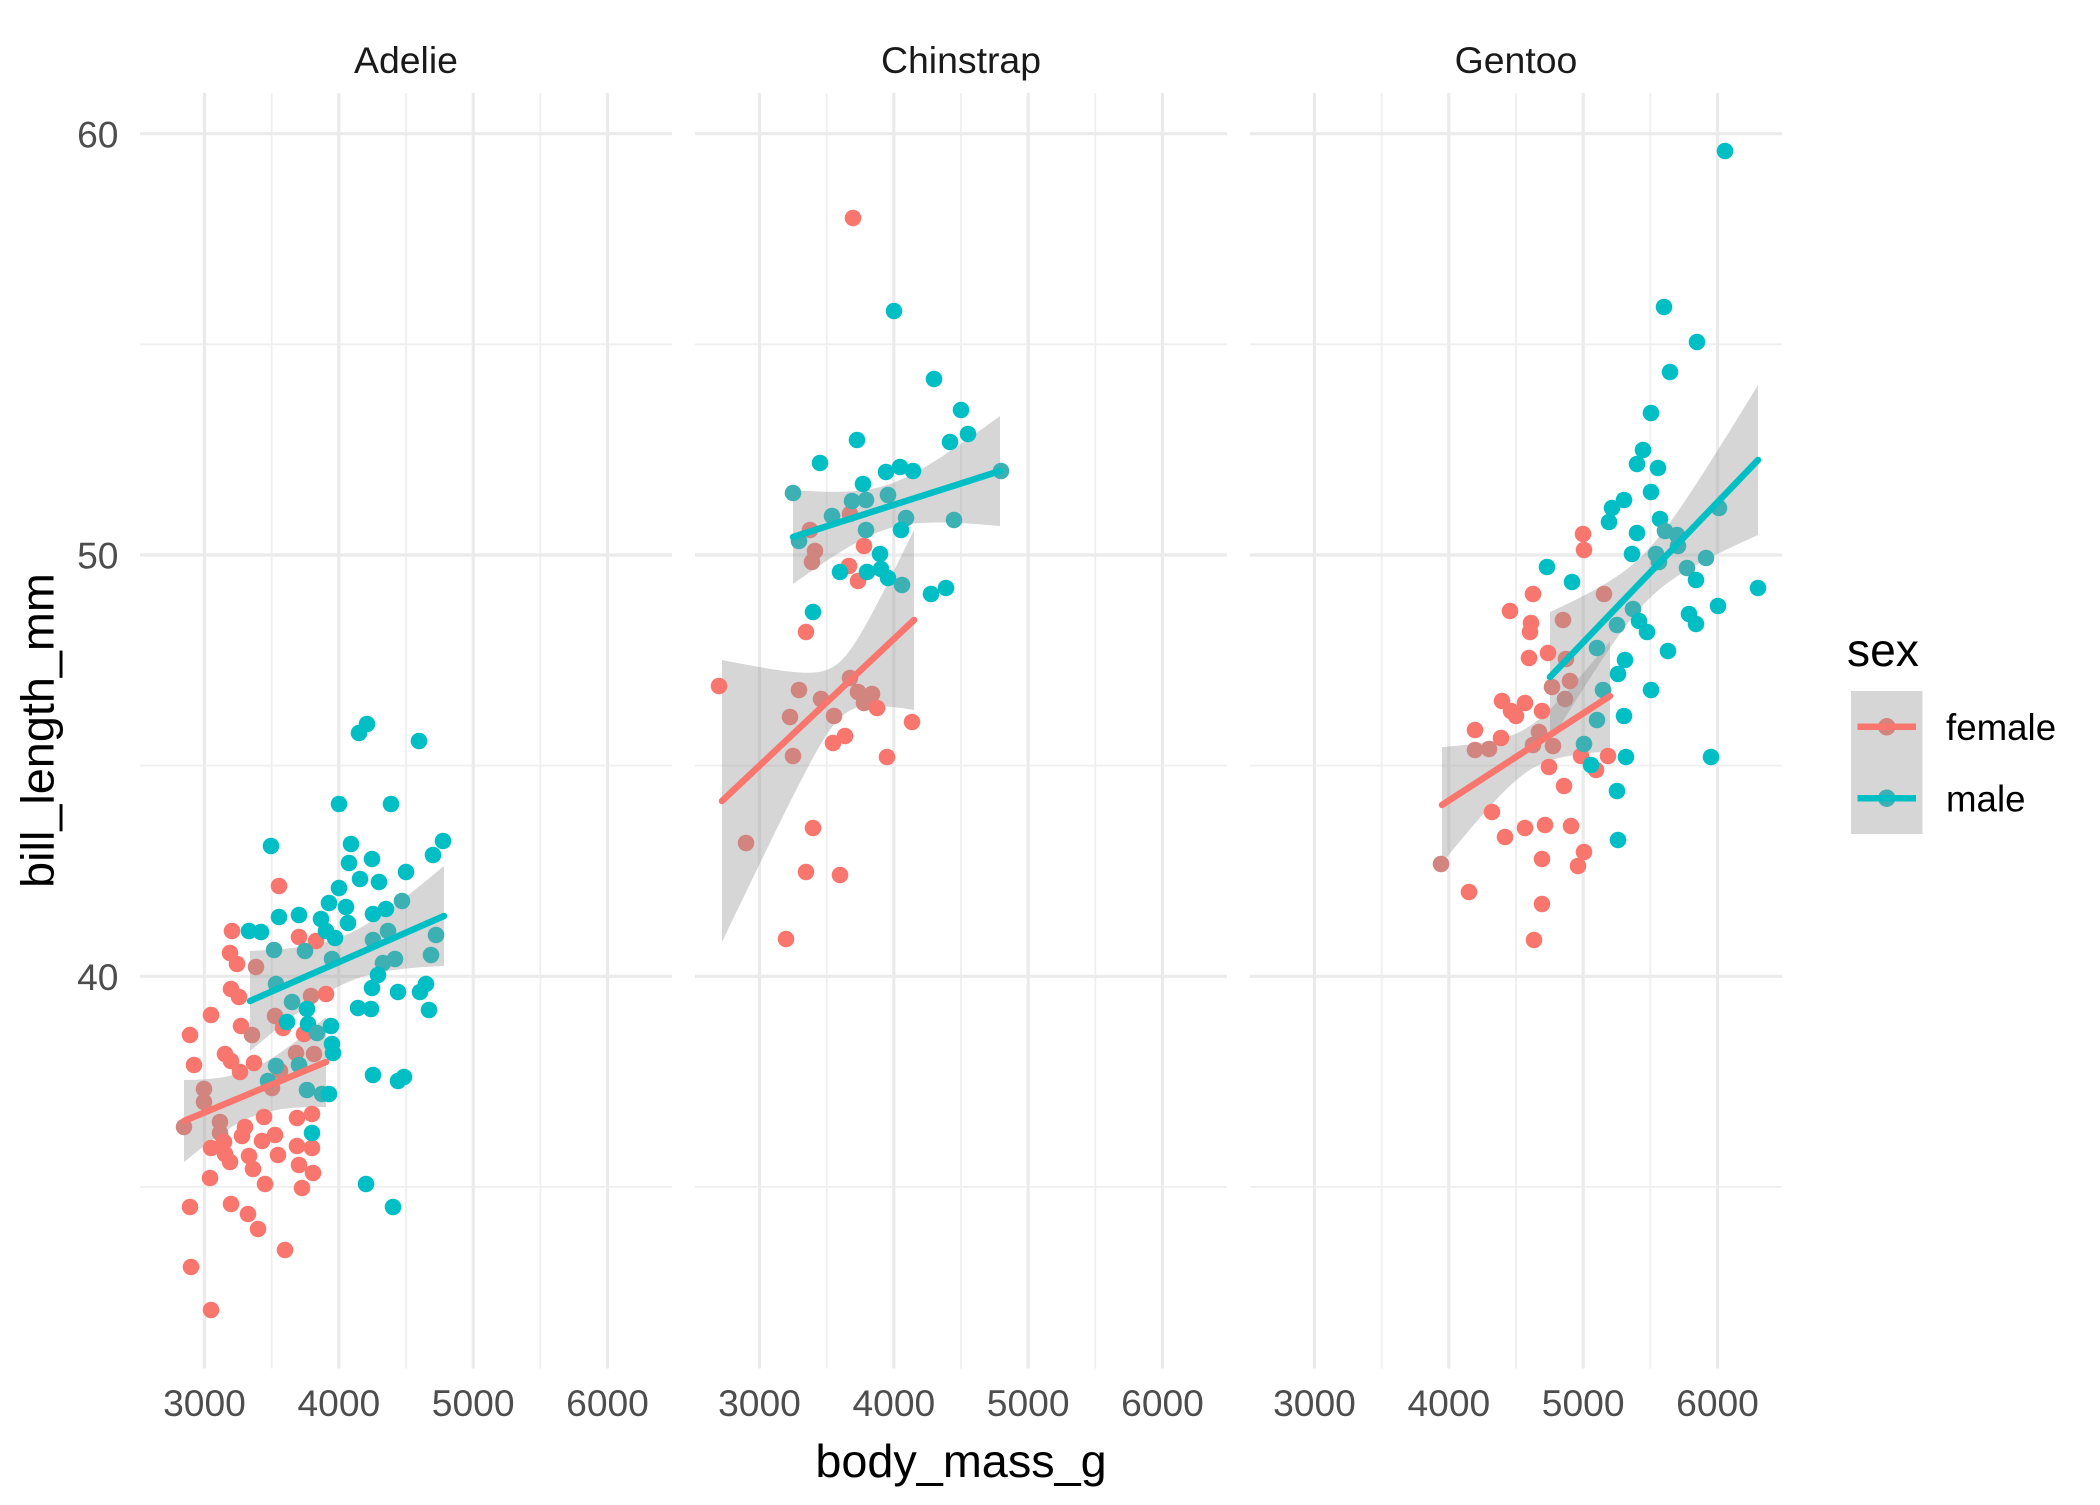 The image size is (2100, 1505). What do you see at coordinates (406, 60) in the screenshot?
I see `svg-text: Adelie` at bounding box center [406, 60].